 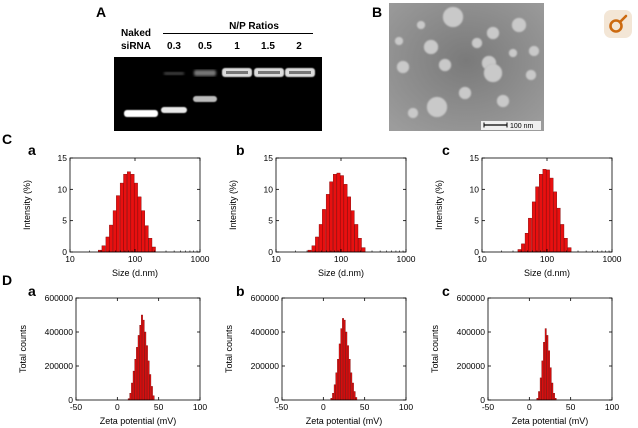 What do you see at coordinates (174, 46) in the screenshot?
I see `gel-ratio-label: 0.3` at bounding box center [174, 46].